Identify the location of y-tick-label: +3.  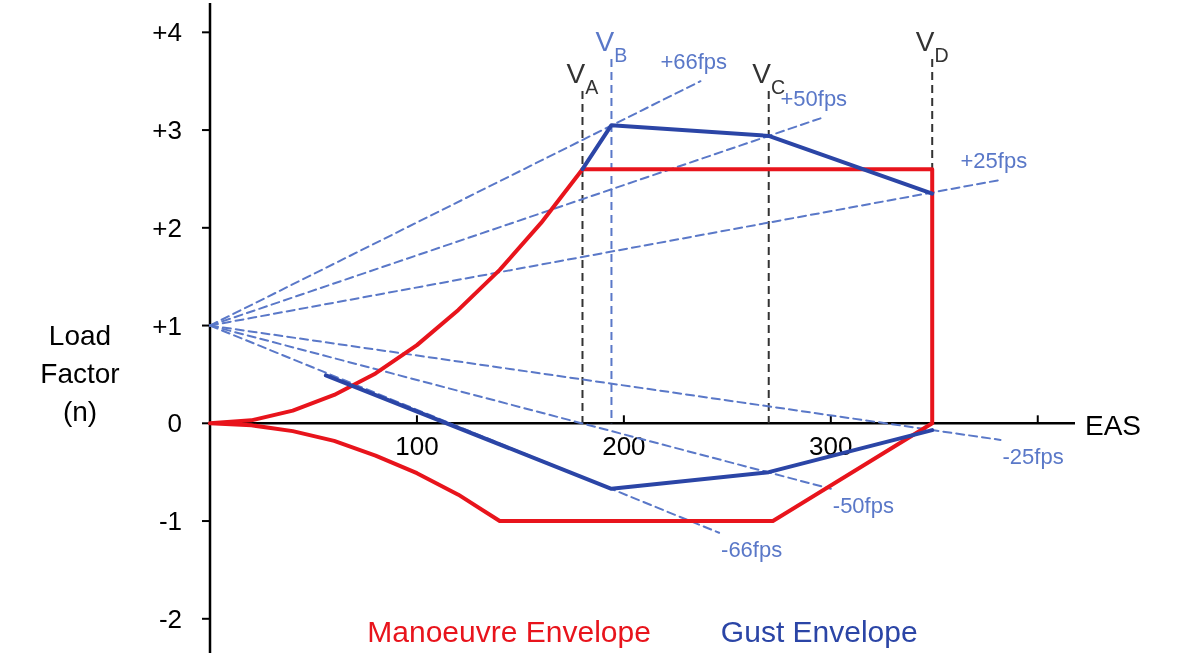
(167, 130).